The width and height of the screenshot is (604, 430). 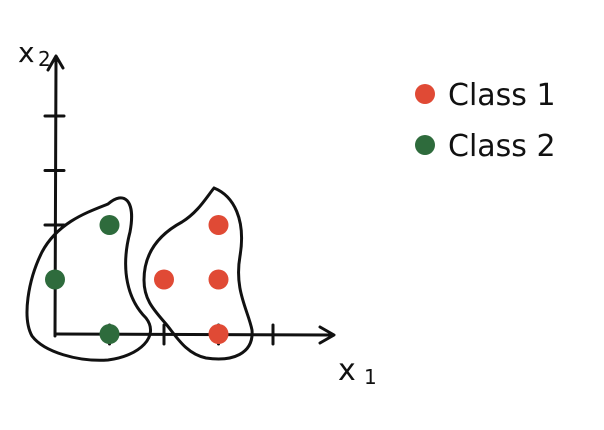 I want to click on x-axis-arrow, so click(x=327, y=335).